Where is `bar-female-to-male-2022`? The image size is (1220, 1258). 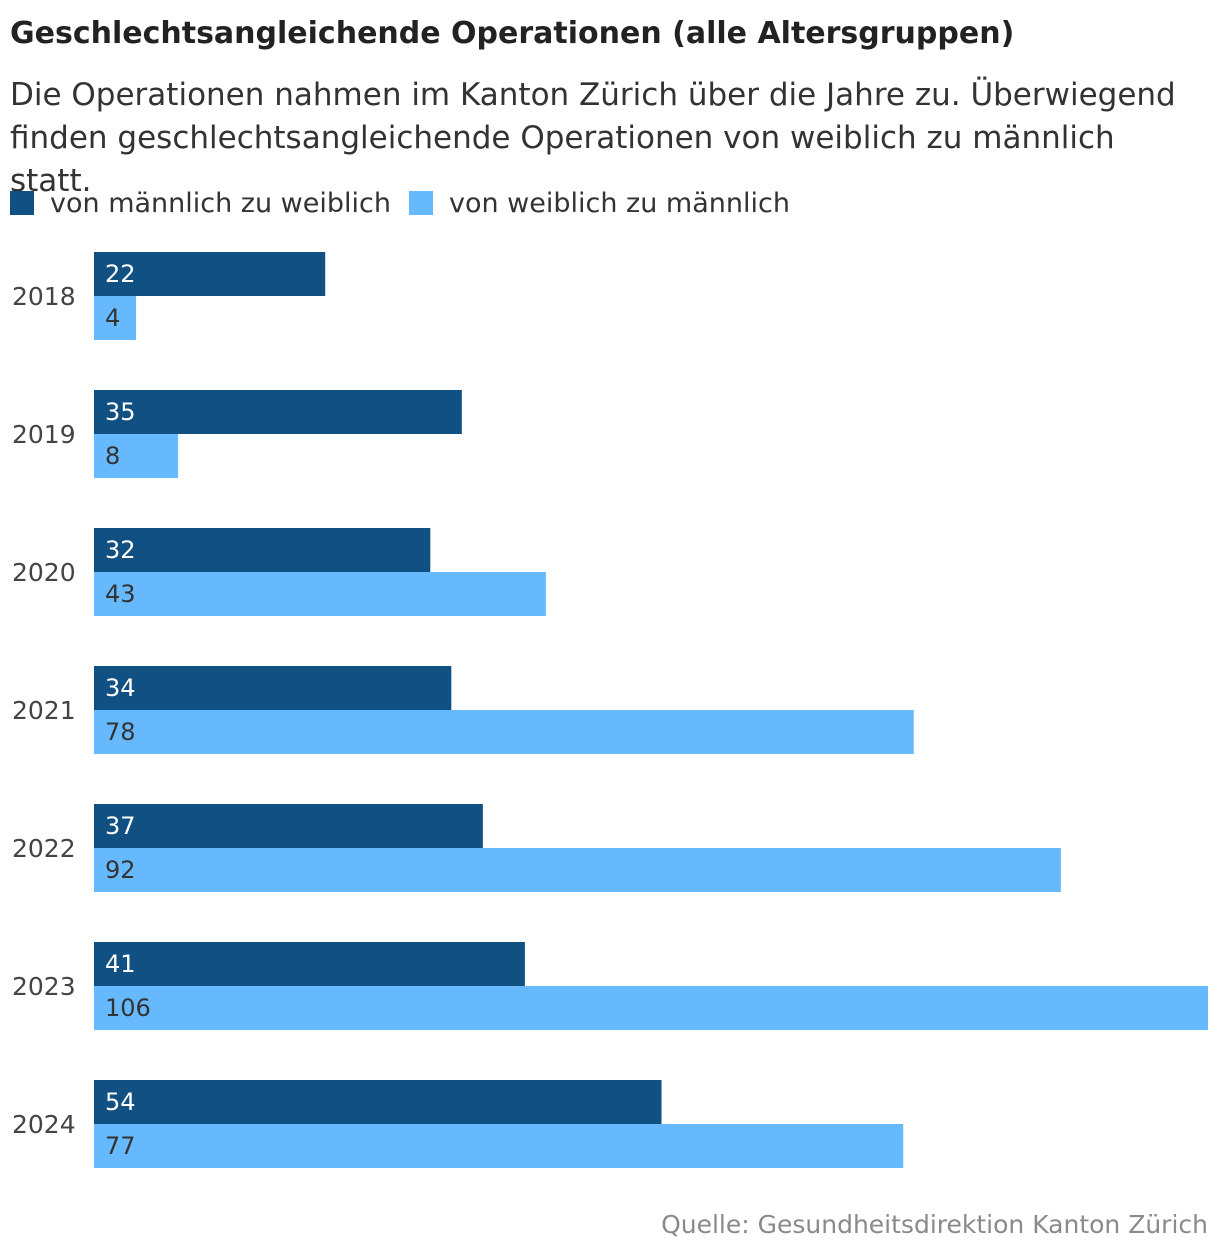 bar-female-to-male-2022 is located at coordinates (577, 870).